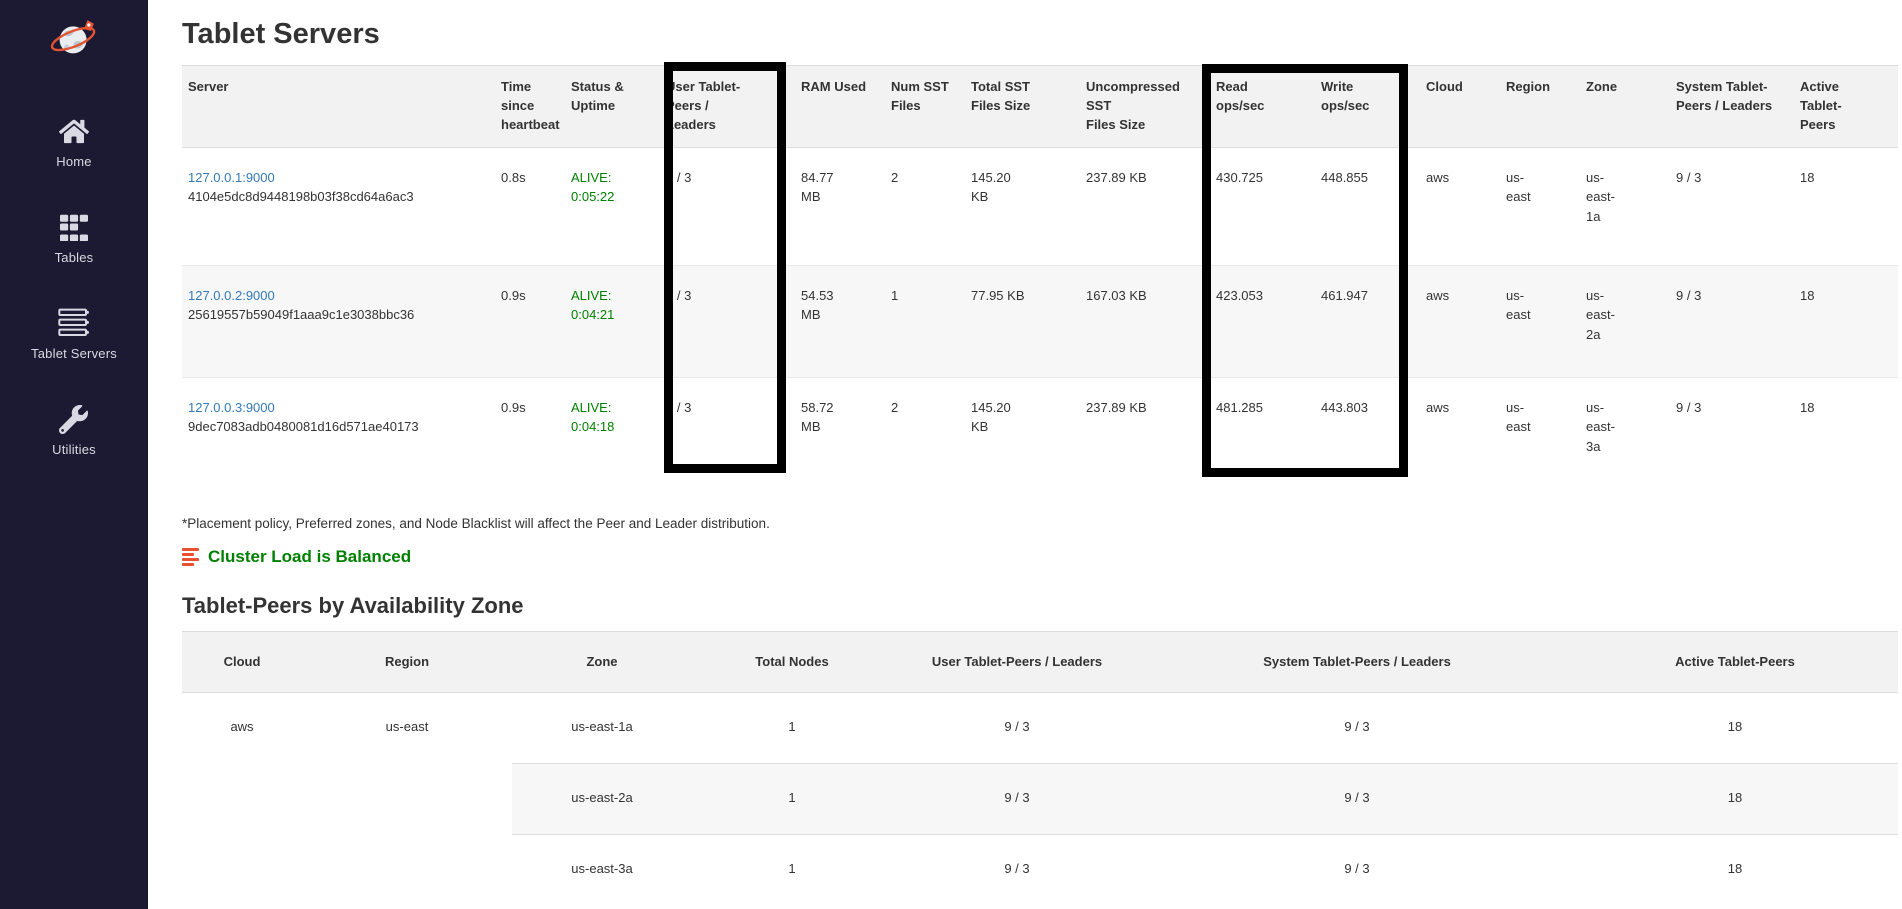 Image resolution: width=1902 pixels, height=909 pixels. Describe the element at coordinates (74, 131) in the screenshot. I see `home-icon` at that location.